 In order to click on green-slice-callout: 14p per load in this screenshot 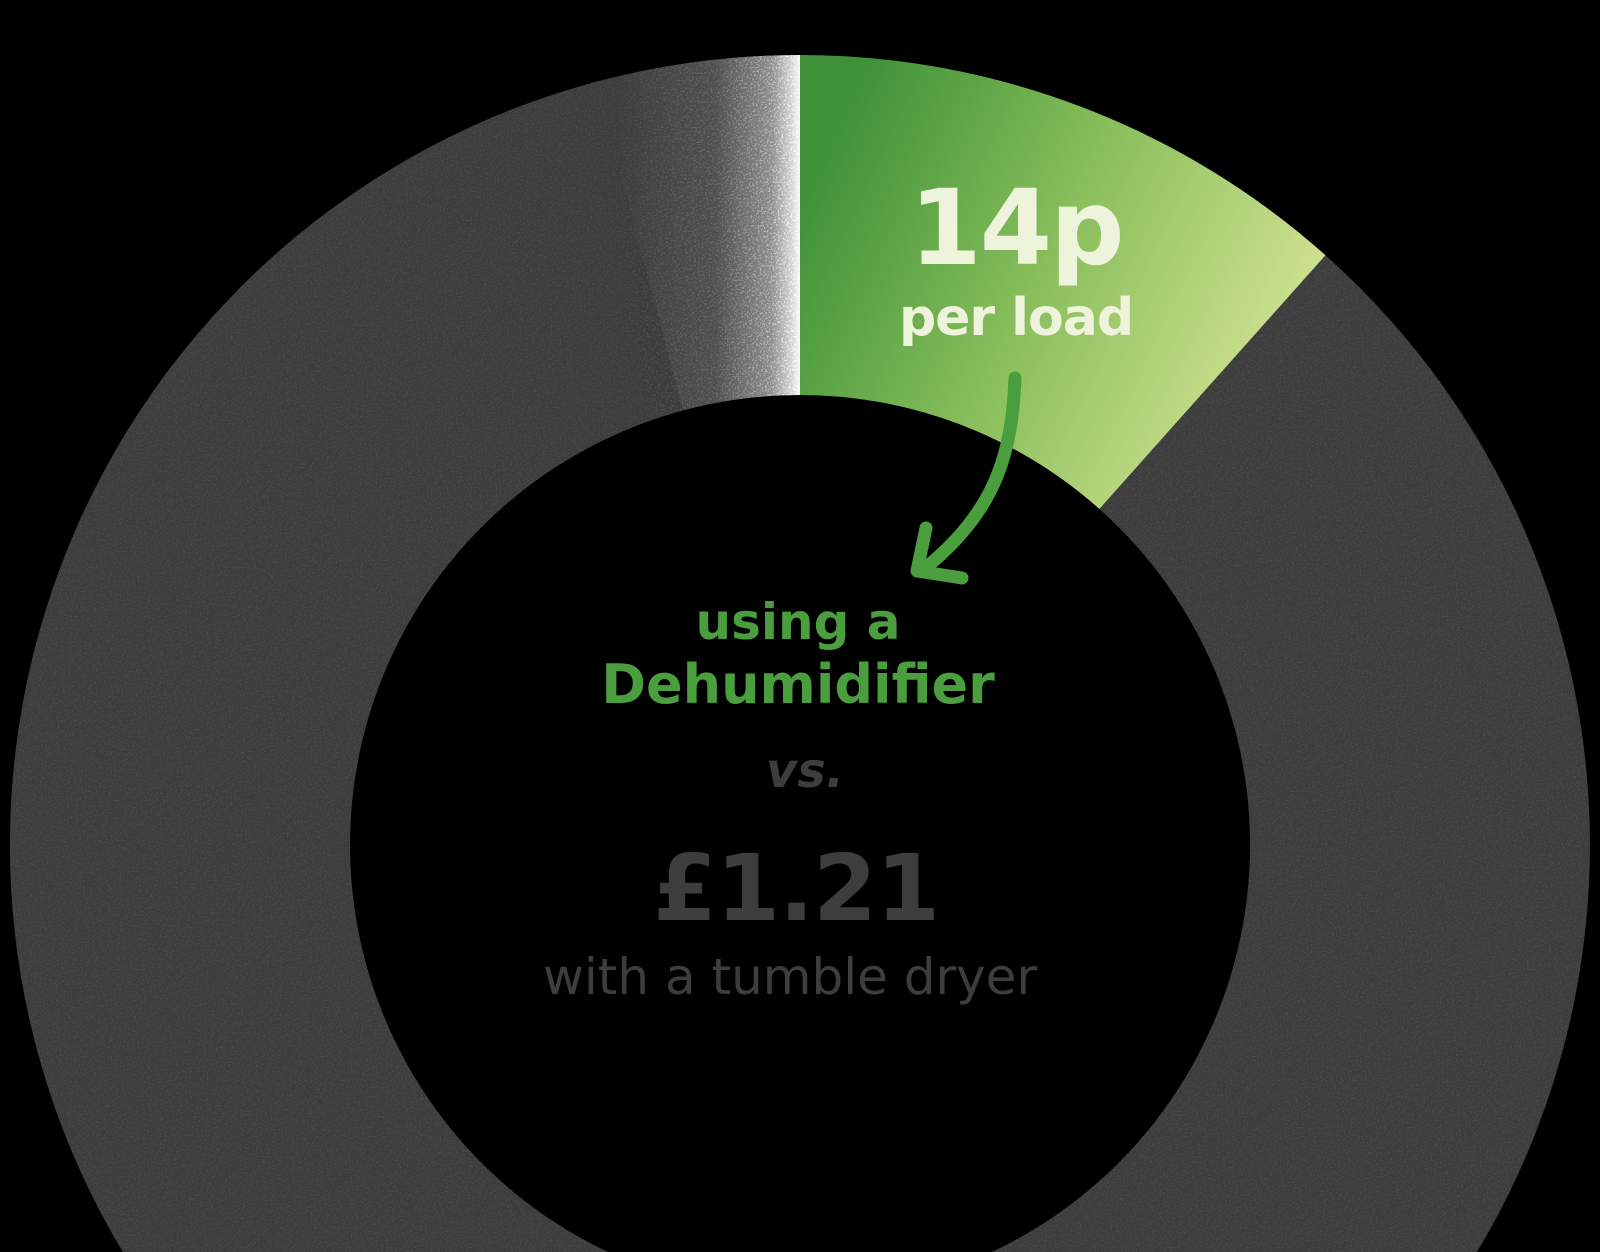, I will do `click(1016, 257)`.